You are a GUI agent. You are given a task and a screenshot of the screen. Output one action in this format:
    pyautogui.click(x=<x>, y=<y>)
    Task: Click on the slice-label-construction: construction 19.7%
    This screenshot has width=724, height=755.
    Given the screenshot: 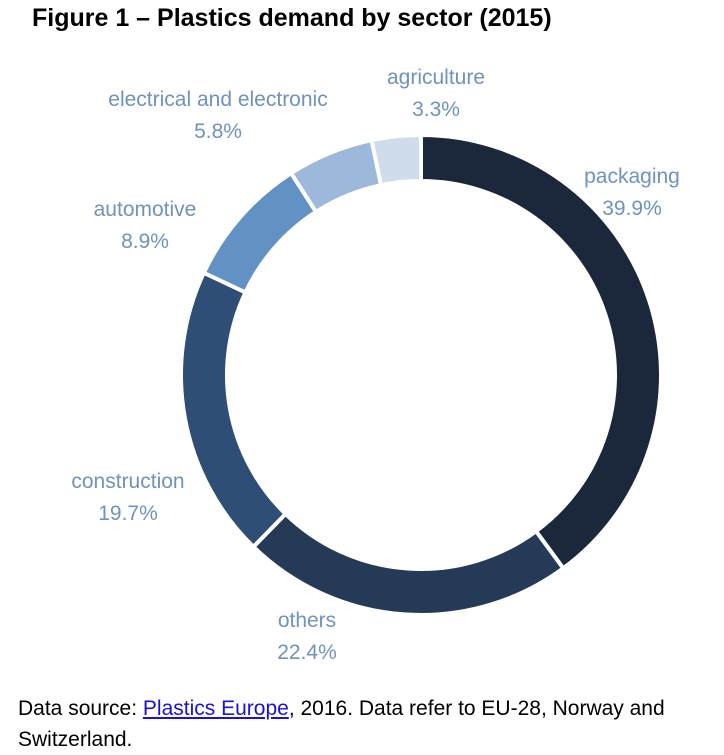 What is the action you would take?
    pyautogui.click(x=127, y=497)
    